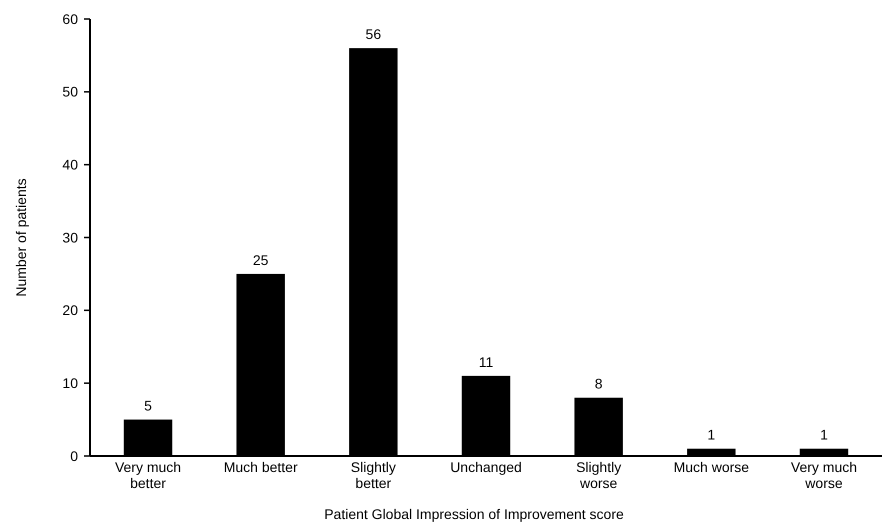  What do you see at coordinates (70, 92) in the screenshot?
I see `y-tick-label: 50` at bounding box center [70, 92].